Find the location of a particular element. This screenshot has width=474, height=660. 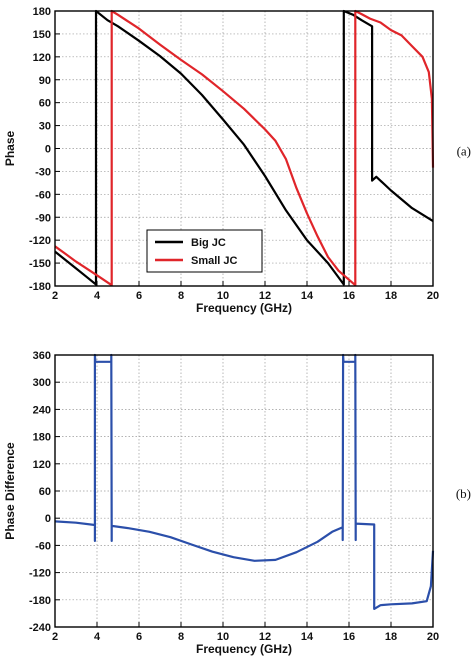

y-tick-label: -90 is located at coordinates (43, 218).